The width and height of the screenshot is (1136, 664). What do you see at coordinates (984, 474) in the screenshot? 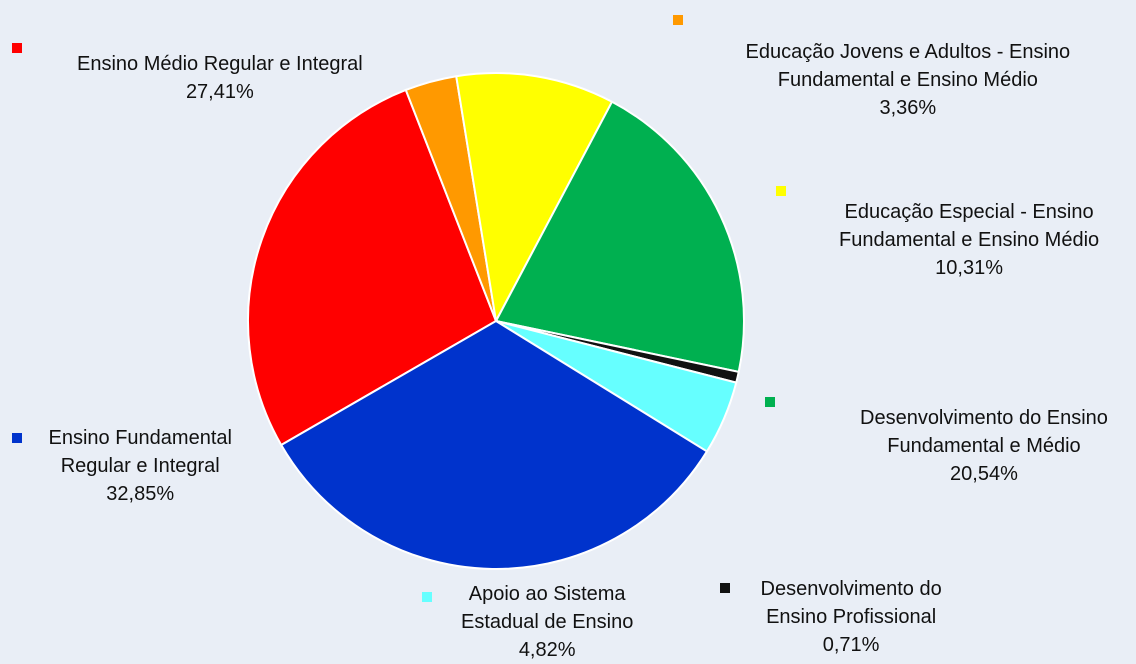
I see `slice-value-label: 20,54%` at bounding box center [984, 474].